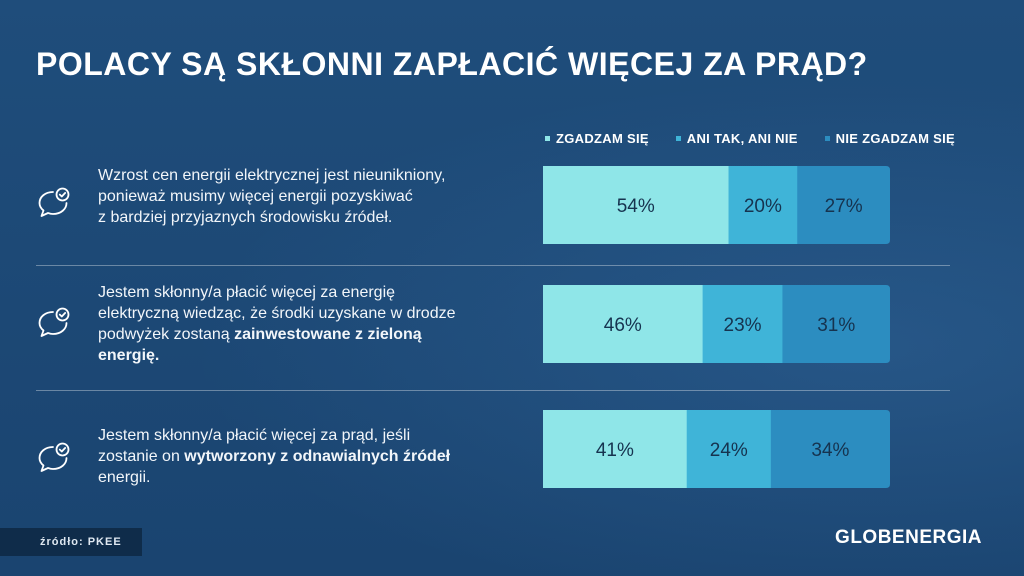  I want to click on legend-label: ANI TAK, ANI NIE, so click(742, 138).